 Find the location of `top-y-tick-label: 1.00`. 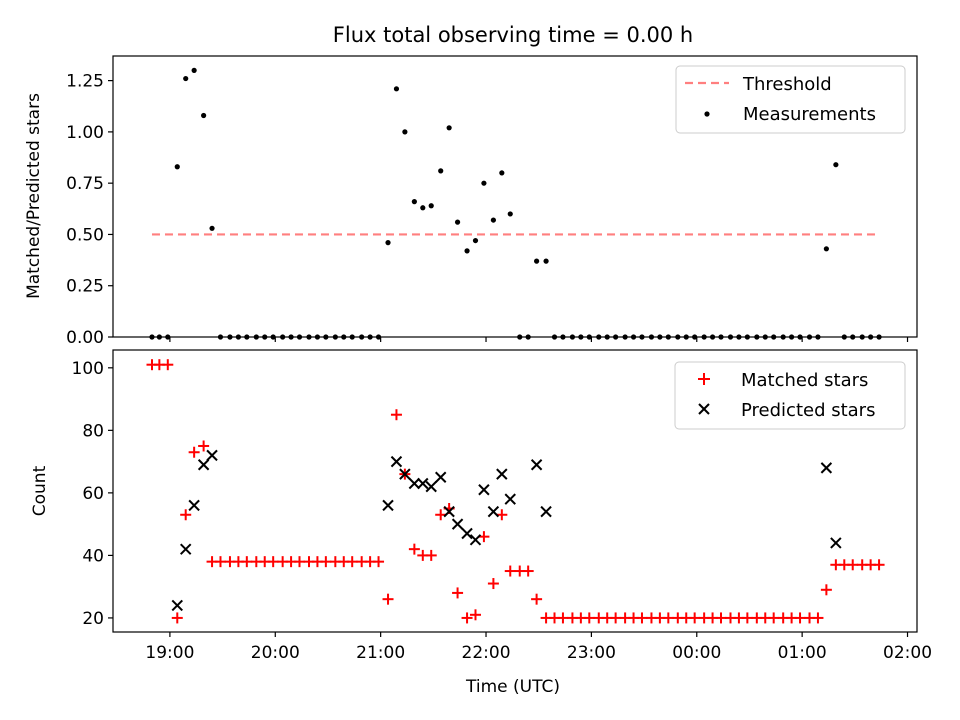

top-y-tick-label: 1.00 is located at coordinates (85, 133).